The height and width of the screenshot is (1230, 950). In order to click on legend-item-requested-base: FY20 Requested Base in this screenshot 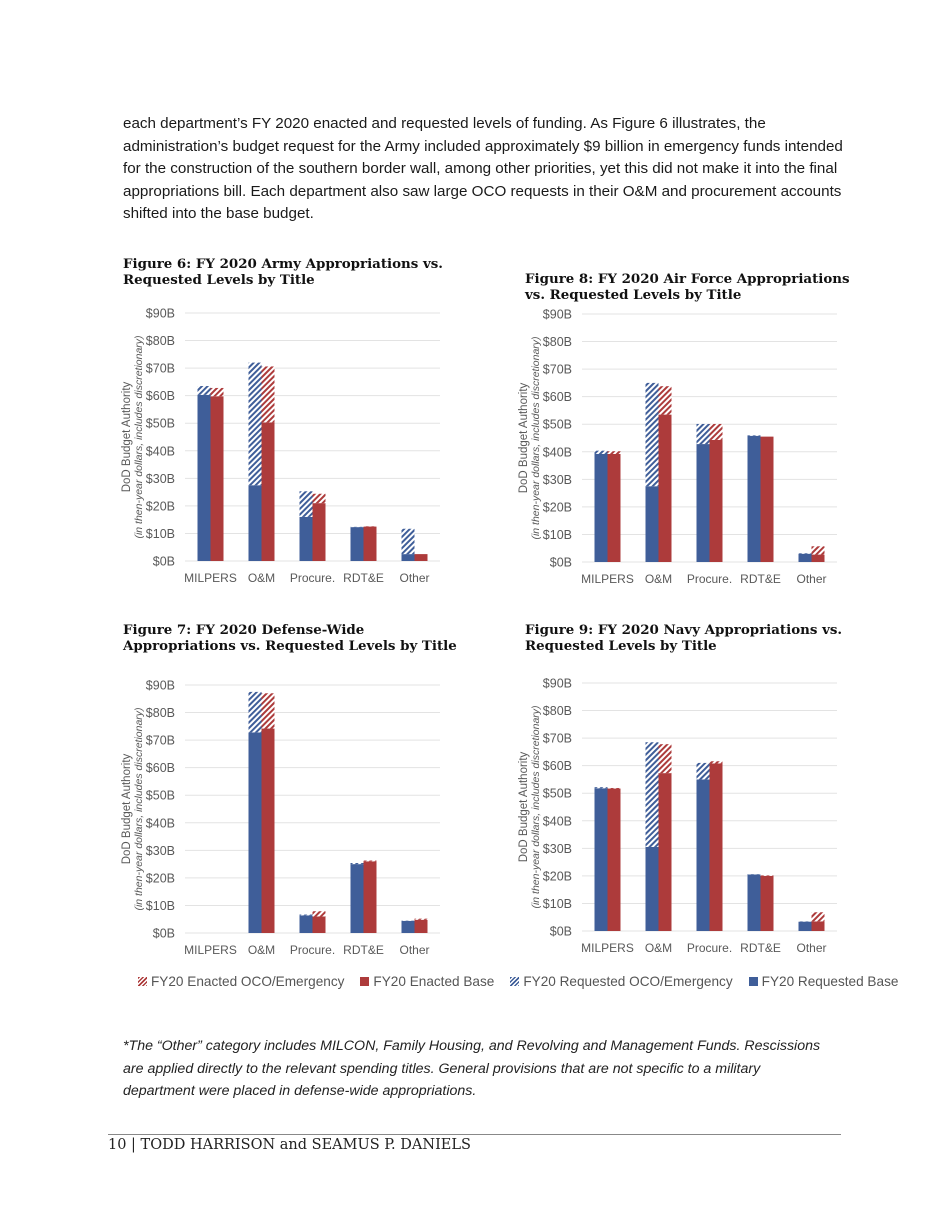, I will do `click(823, 981)`.